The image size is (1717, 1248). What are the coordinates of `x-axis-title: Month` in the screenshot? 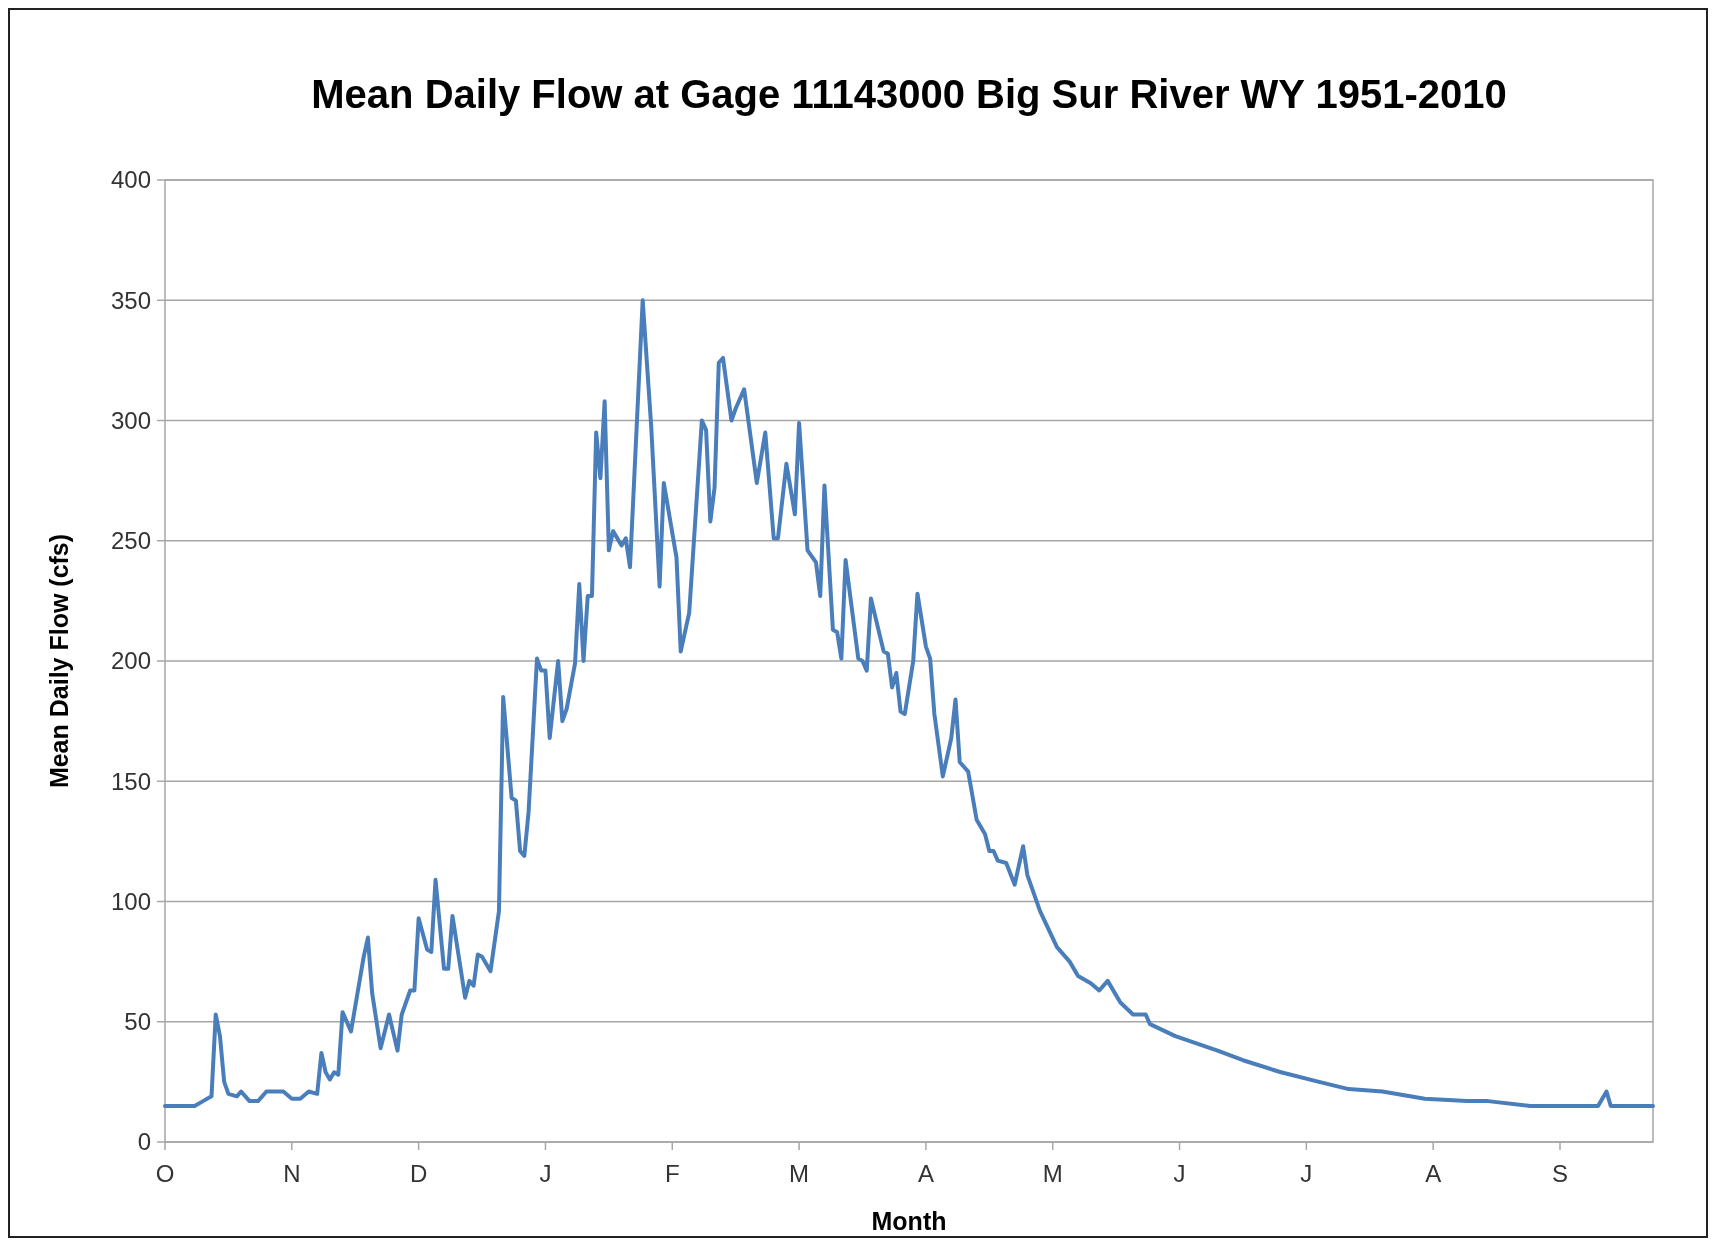 It's located at (909, 1221).